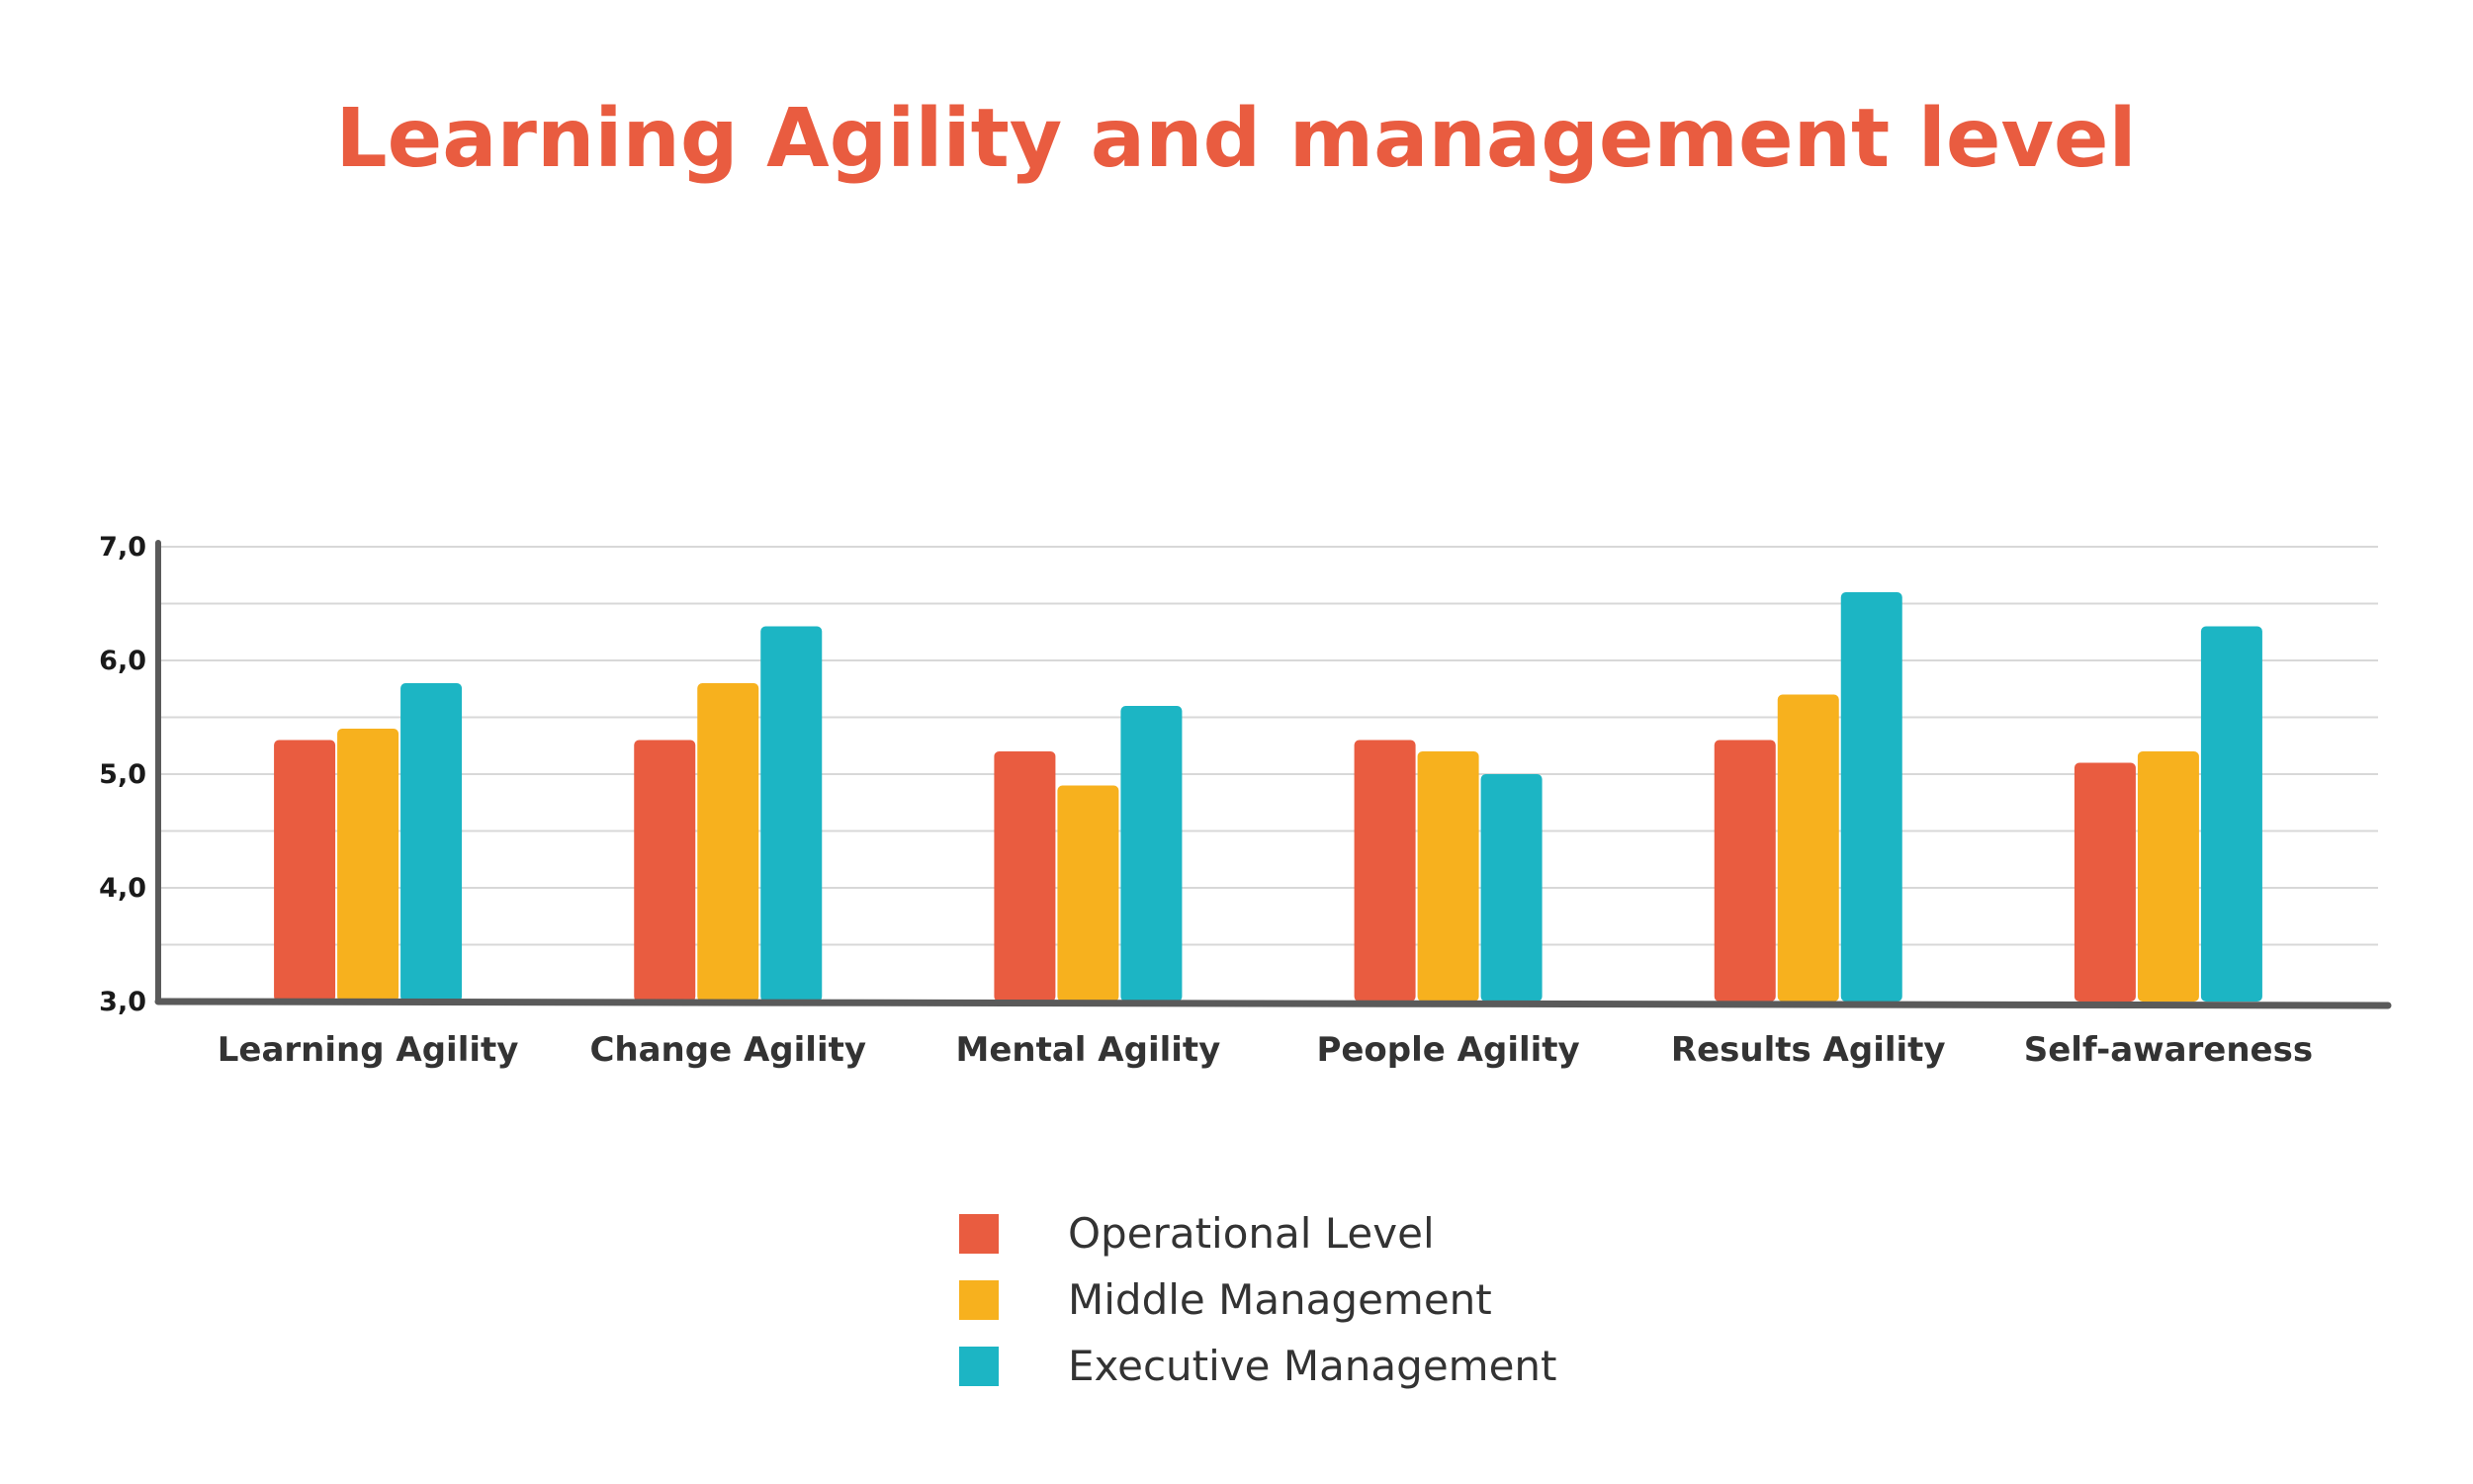  What do you see at coordinates (123, 888) in the screenshot?
I see `y-tick-label: 4,0` at bounding box center [123, 888].